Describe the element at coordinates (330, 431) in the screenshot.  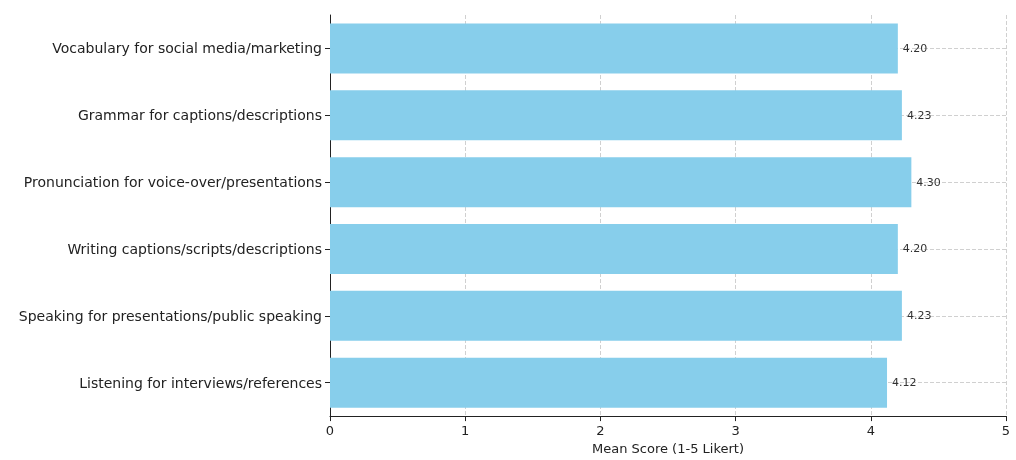
I see `x-tick-label: 0` at that location.